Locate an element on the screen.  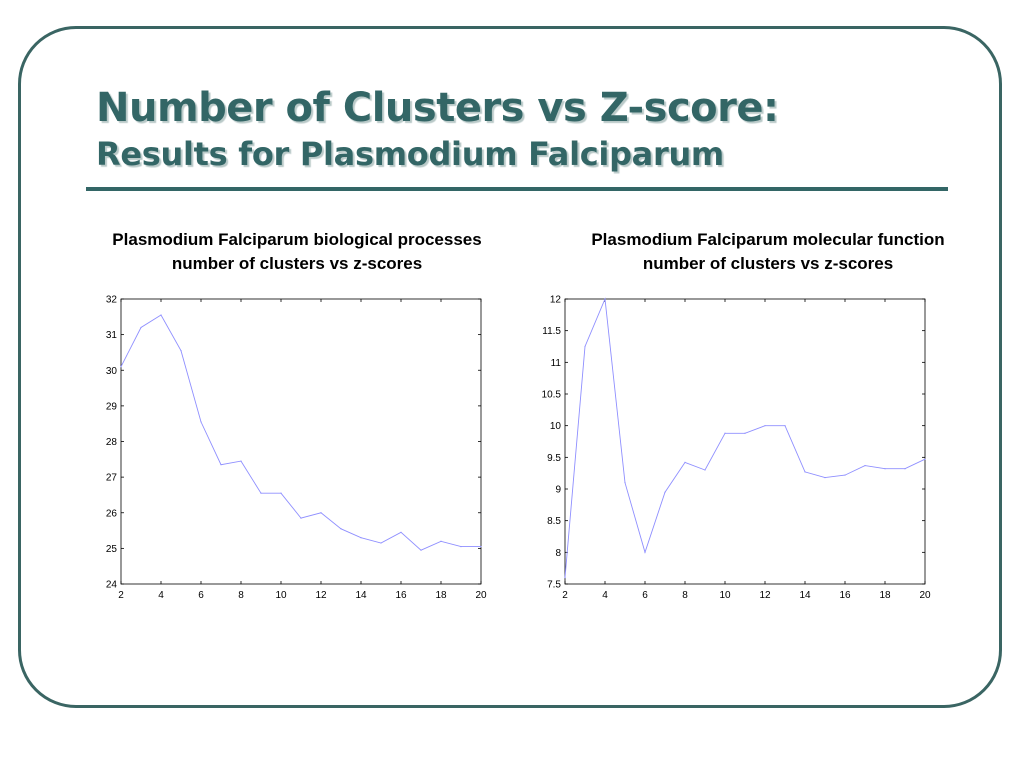
y-tick-label: 27 is located at coordinates (112, 478).